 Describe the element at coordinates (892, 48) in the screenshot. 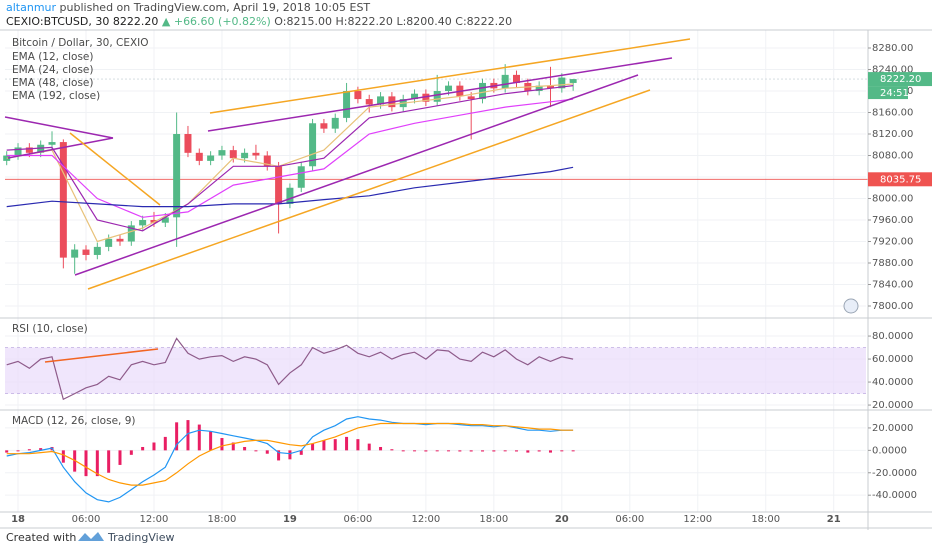

I see `y-tick-label: 8280.00` at that location.